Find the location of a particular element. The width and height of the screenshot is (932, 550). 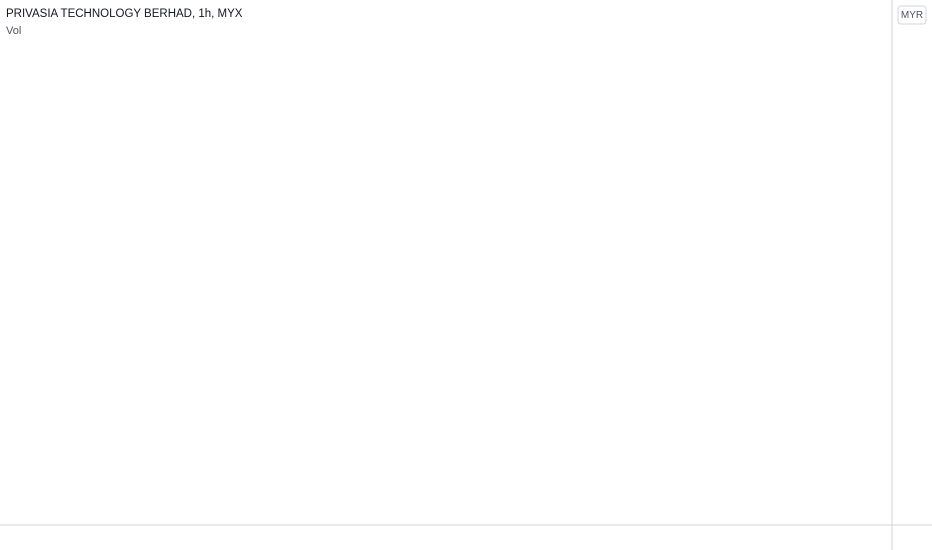

currency: MYR is located at coordinates (912, 15).